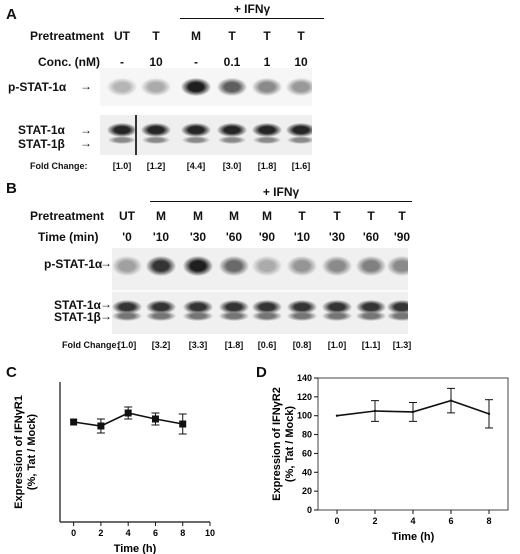 Image resolution: width=520 pixels, height=554 pixels. Describe the element at coordinates (106, 316) in the screenshot. I see `stat1b-arrow-b: →` at that location.